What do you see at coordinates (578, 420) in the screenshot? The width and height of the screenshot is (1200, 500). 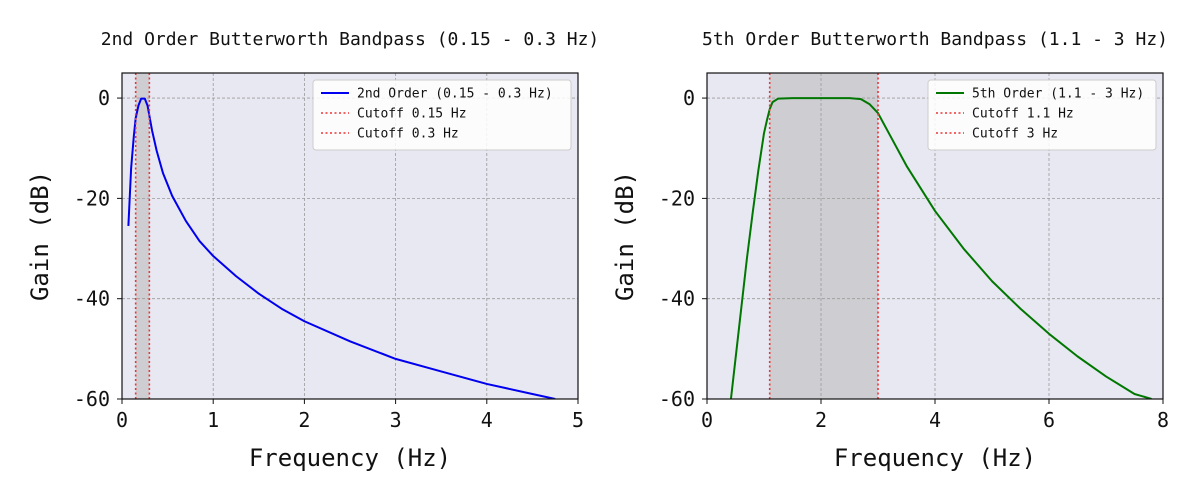 I see `x-tick-label: 5` at bounding box center [578, 420].